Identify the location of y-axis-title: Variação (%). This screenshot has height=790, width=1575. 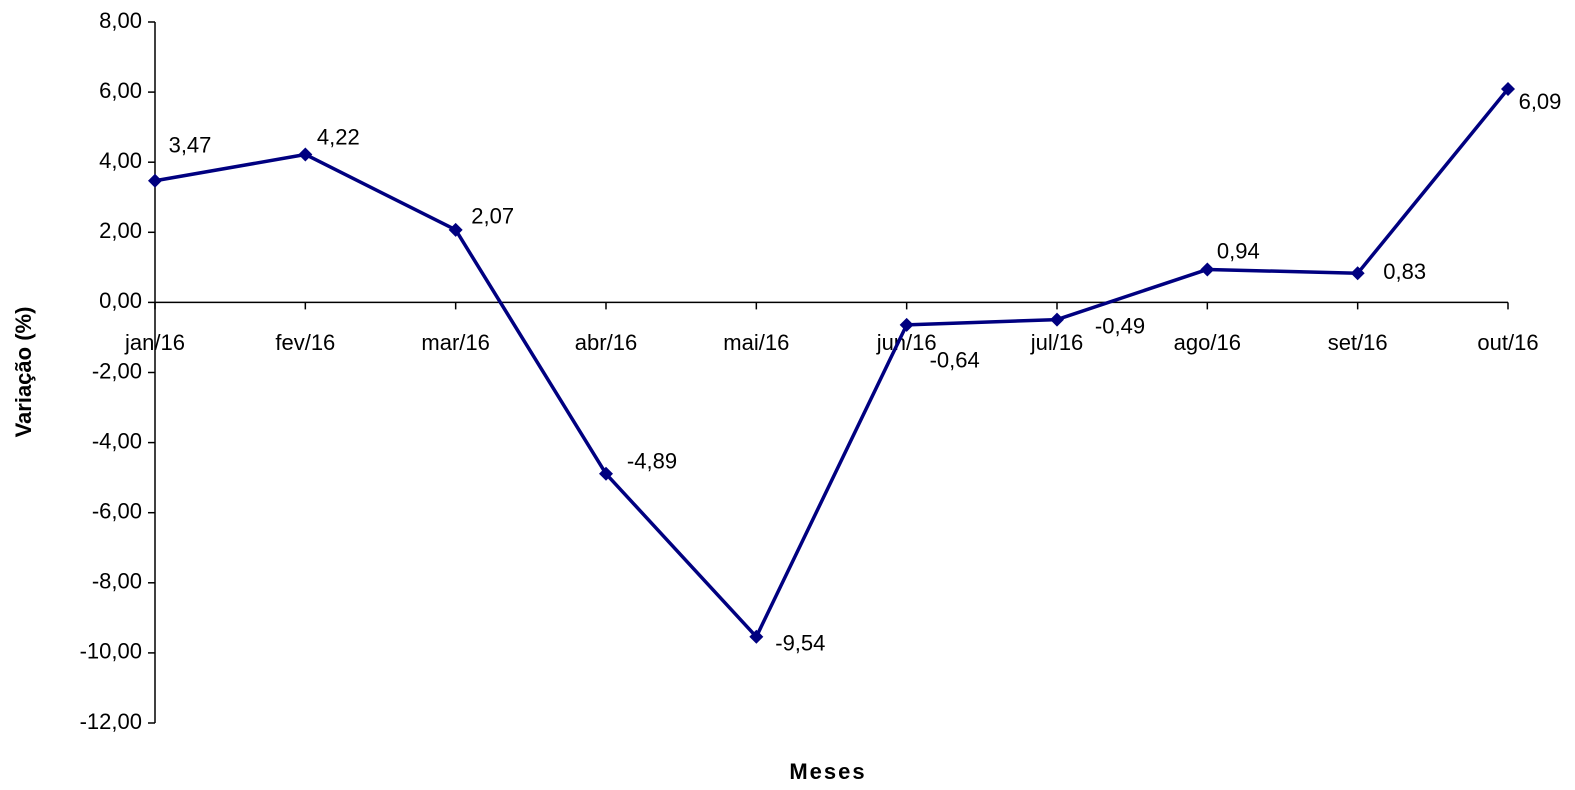
(23, 372).